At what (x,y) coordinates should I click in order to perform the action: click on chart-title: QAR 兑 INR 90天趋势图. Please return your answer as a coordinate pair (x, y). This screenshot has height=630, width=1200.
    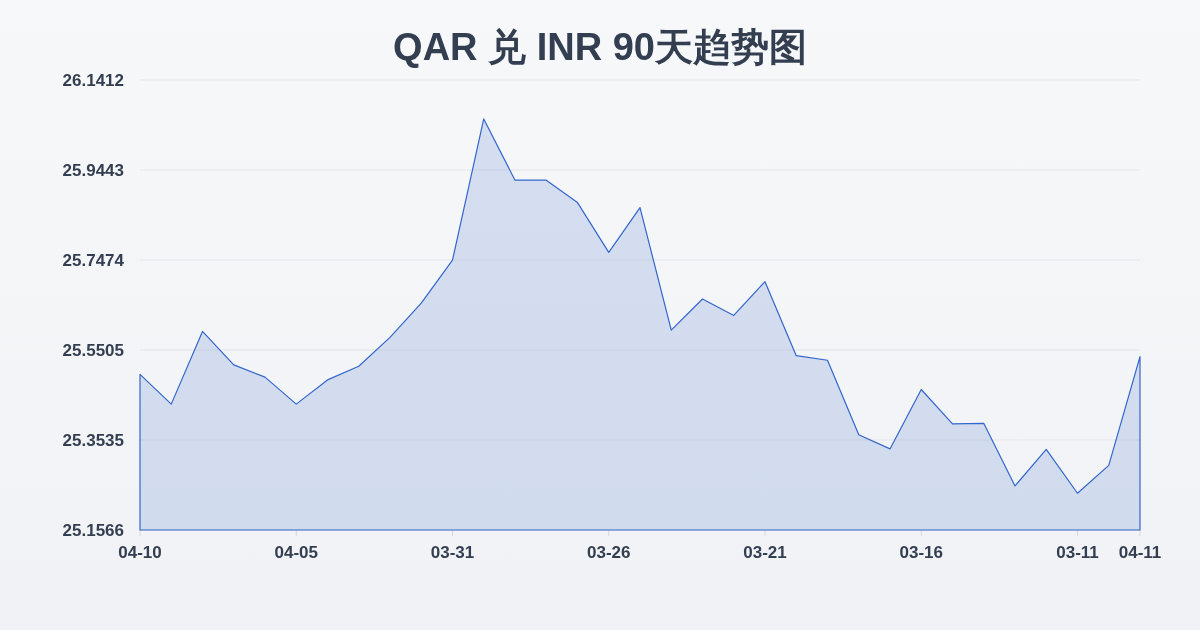
    Looking at the image, I should click on (600, 47).